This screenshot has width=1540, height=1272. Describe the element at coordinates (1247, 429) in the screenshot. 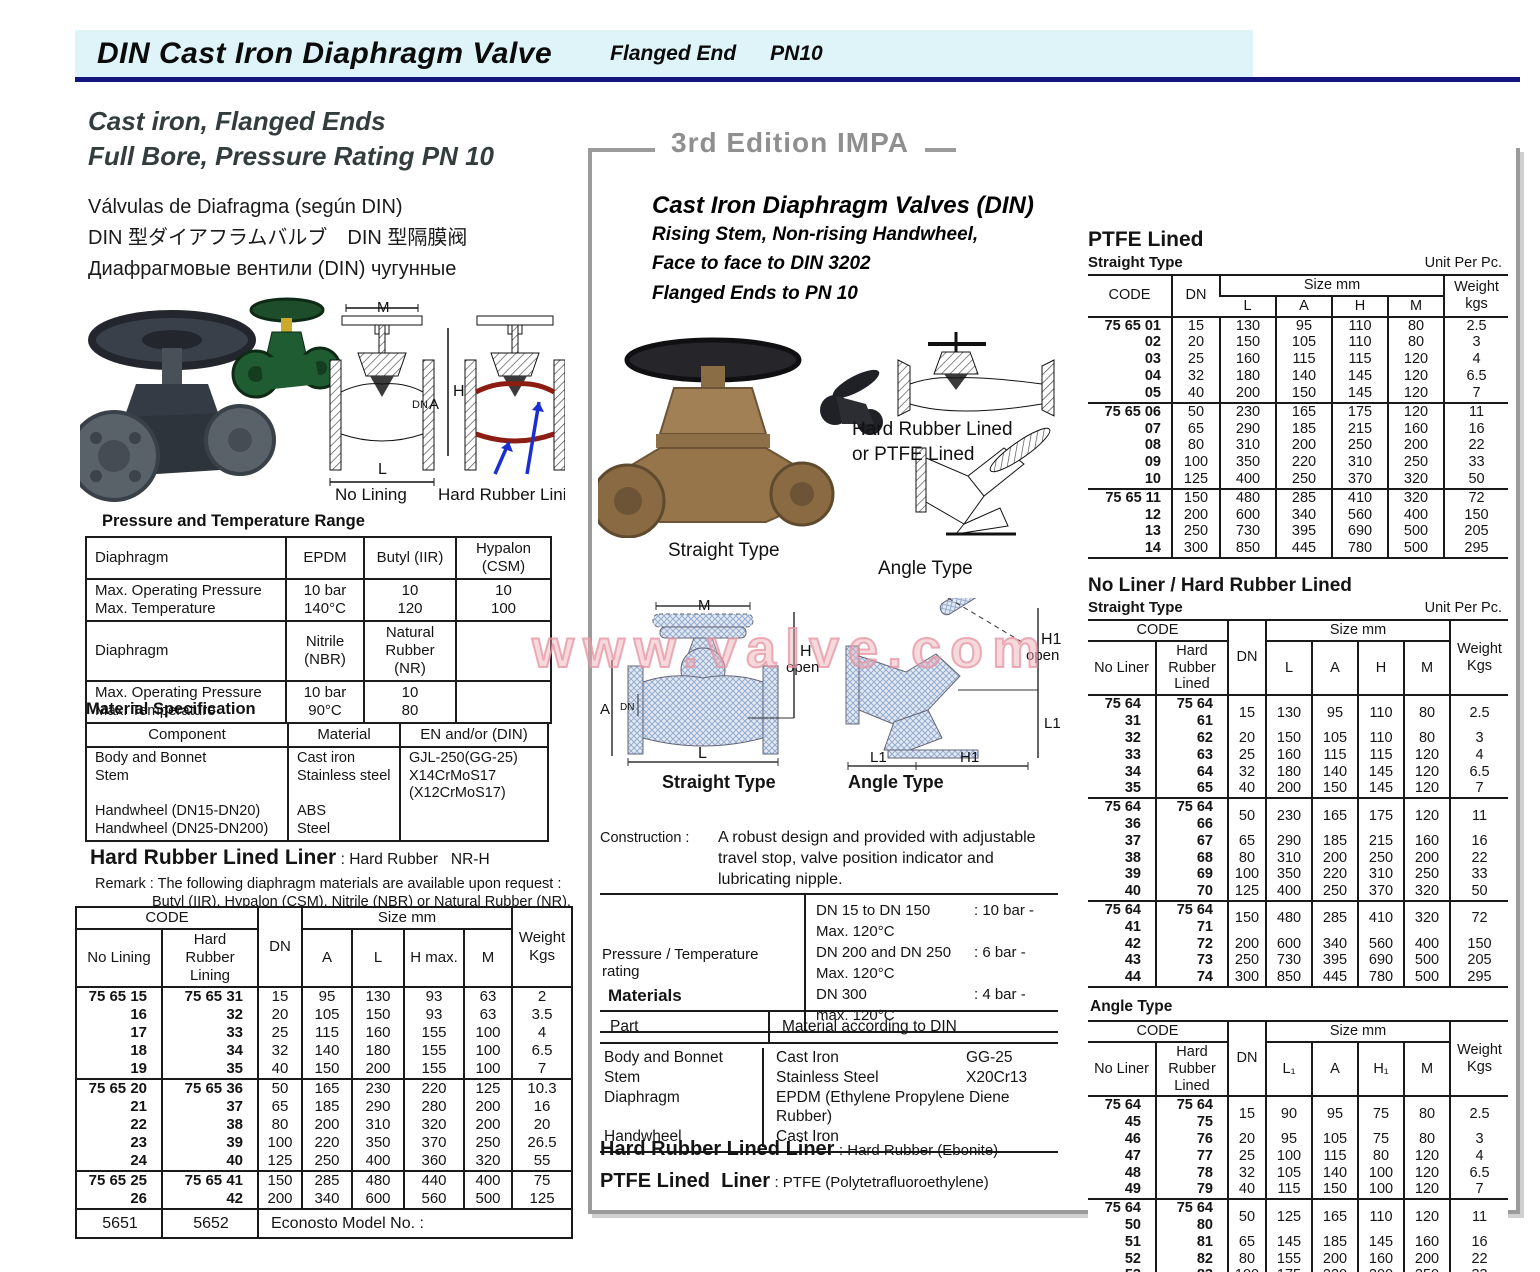

I see `table-cell: 290` at that location.